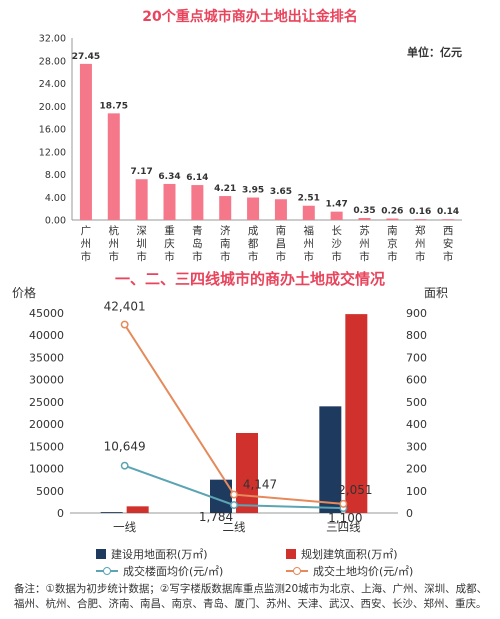  Describe the element at coordinates (55, 221) in the screenshot. I see `chart1-ytick-label: 0.00` at that location.